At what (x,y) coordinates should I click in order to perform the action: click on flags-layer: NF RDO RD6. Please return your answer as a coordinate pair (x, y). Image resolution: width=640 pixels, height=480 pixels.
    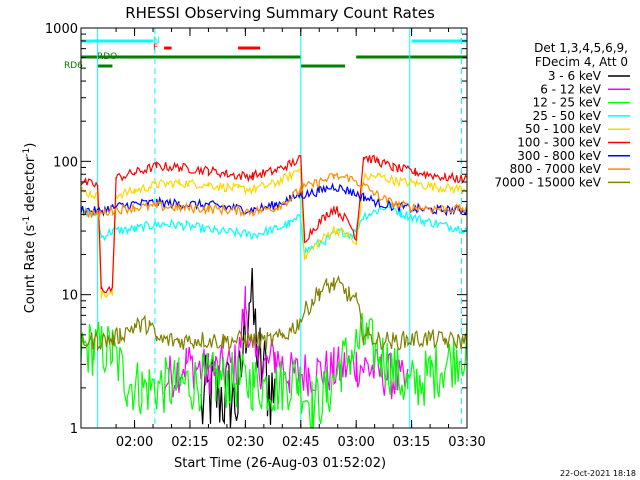
    Looking at the image, I should click on (265, 53).